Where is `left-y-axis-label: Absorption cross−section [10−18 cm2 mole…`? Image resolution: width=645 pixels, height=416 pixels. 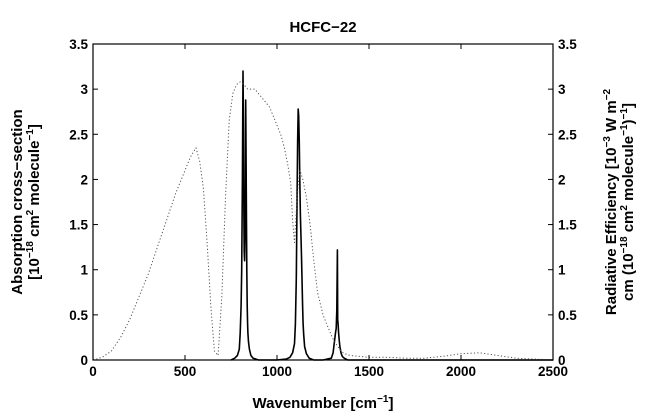 left-y-axis-label: Absorption cross−section [10−18 cm2 mole… is located at coordinates (26, 201).